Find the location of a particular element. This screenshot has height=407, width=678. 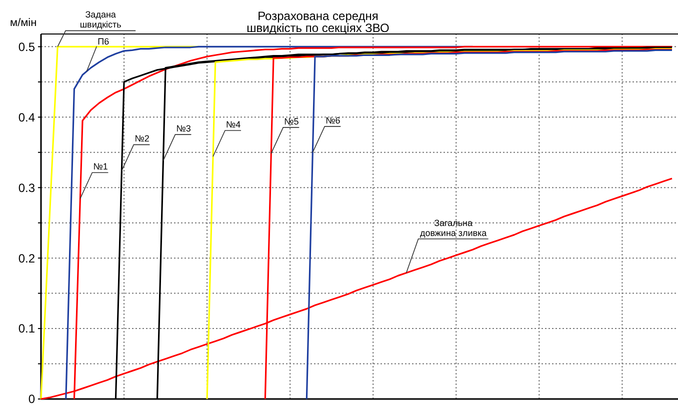

series-label: №4 is located at coordinates (233, 124).